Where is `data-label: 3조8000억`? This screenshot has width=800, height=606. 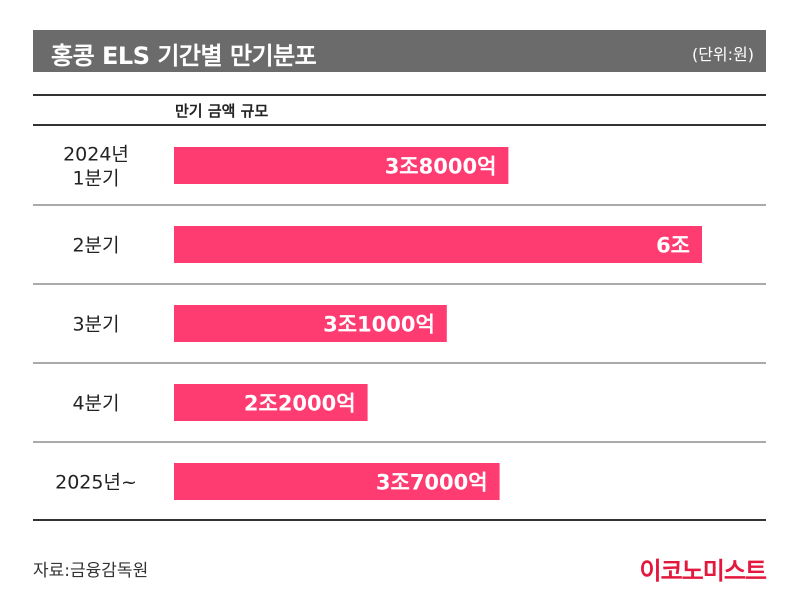
data-label: 3조8000억 is located at coordinates (441, 167).